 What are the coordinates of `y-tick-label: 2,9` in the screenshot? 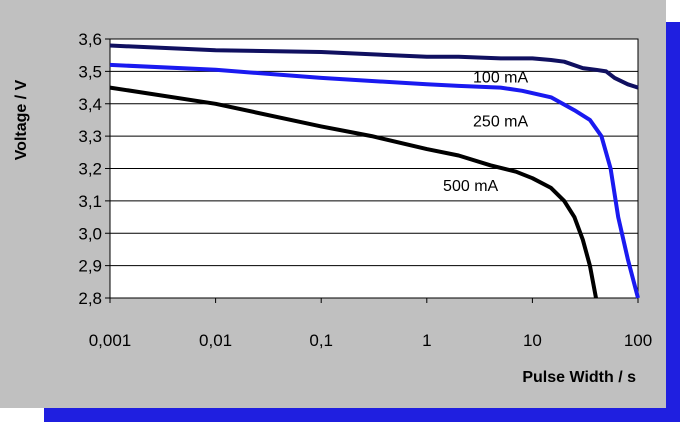 It's located at (90, 266).